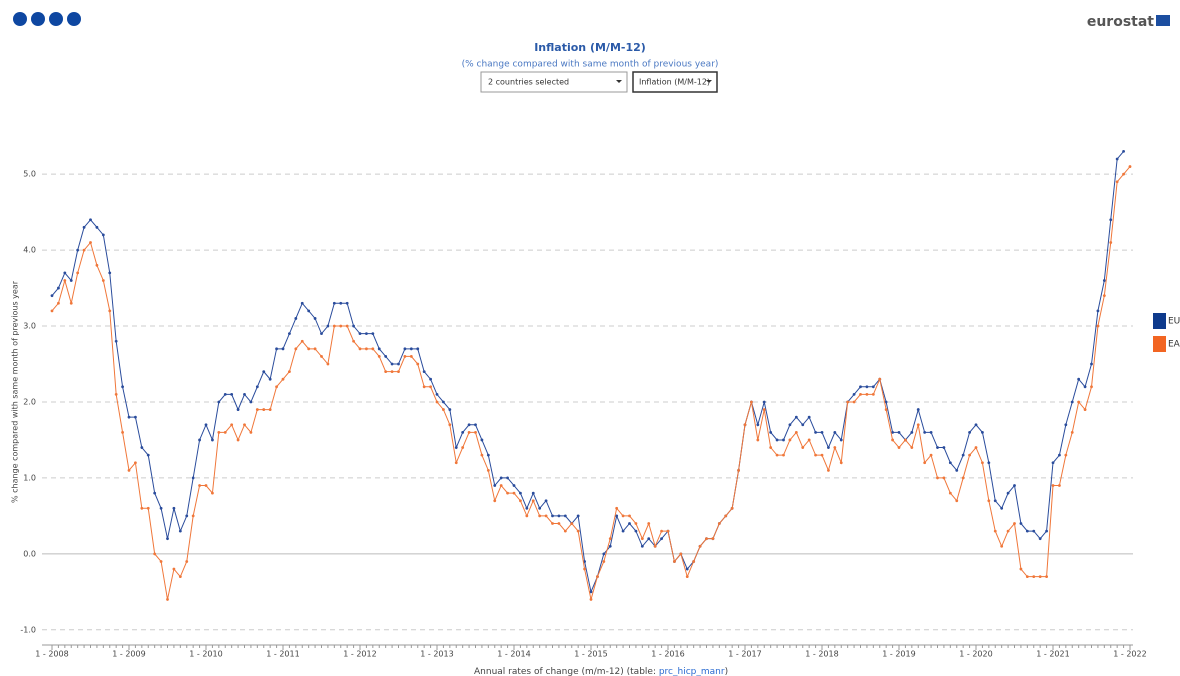 The height and width of the screenshot is (676, 1180). Describe the element at coordinates (38, 19) in the screenshot. I see `embed-icon` at that location.